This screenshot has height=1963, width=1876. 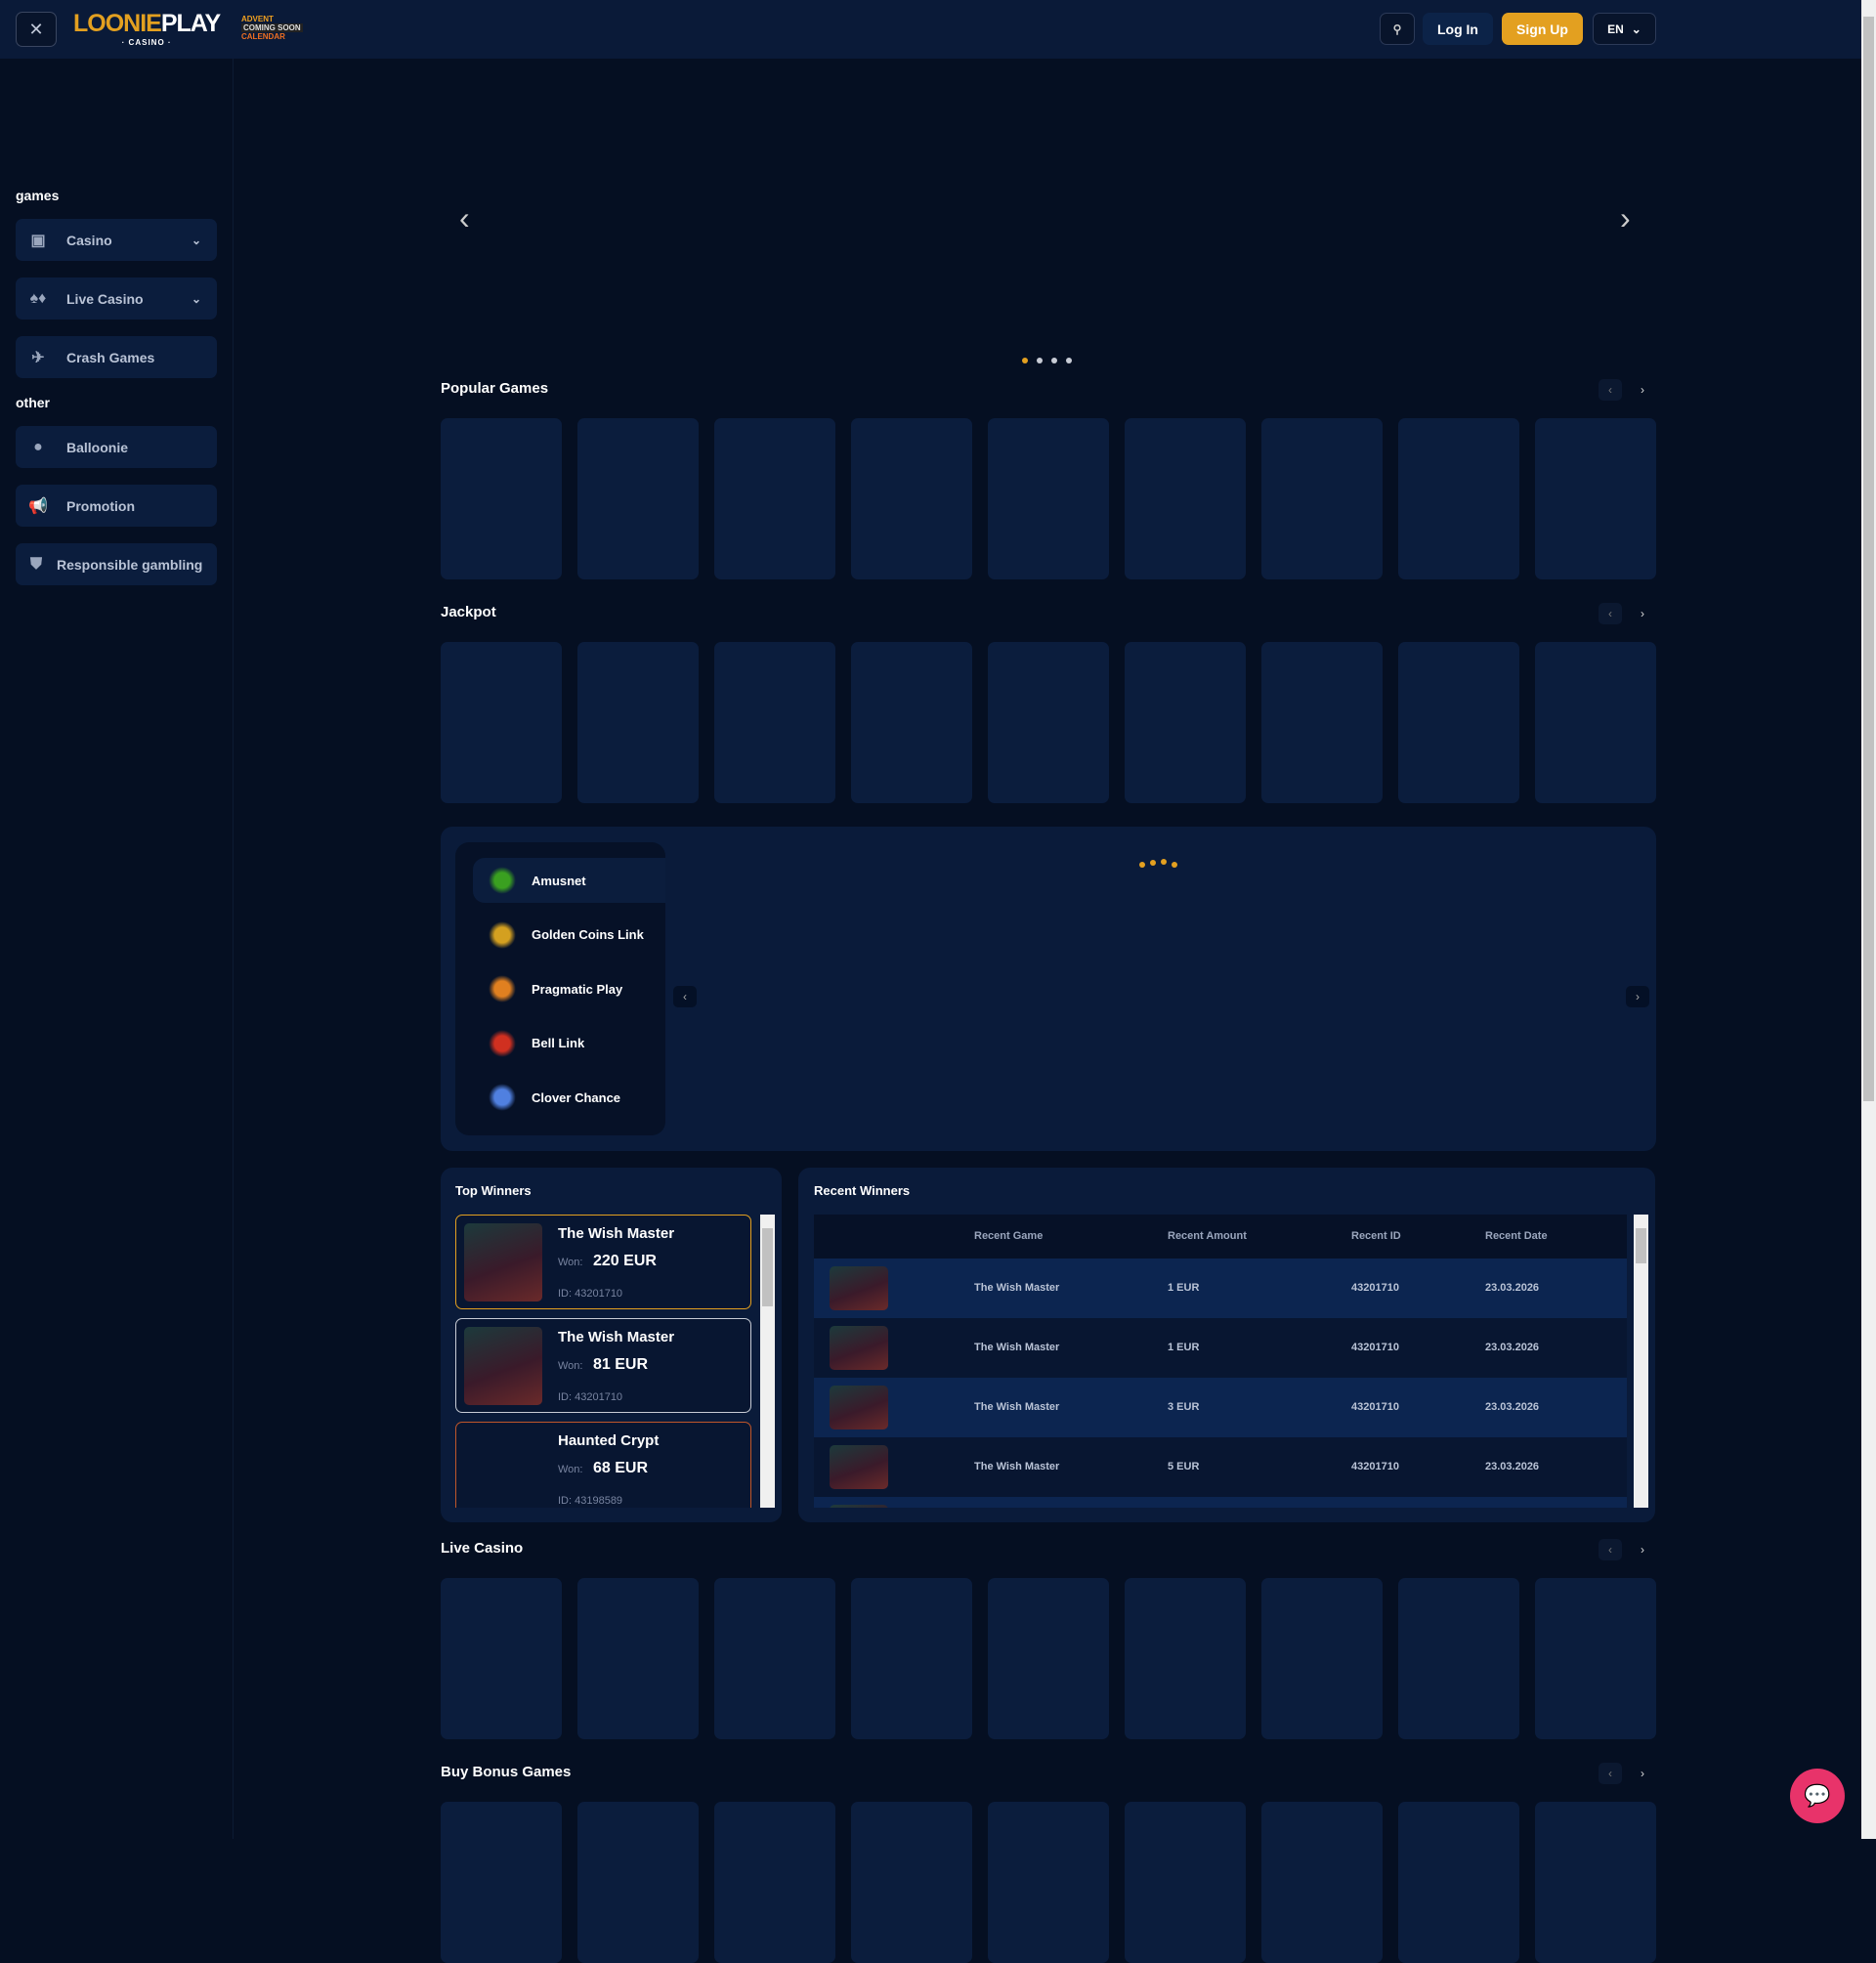 I want to click on jackpot-next-button: ›, so click(x=1642, y=613).